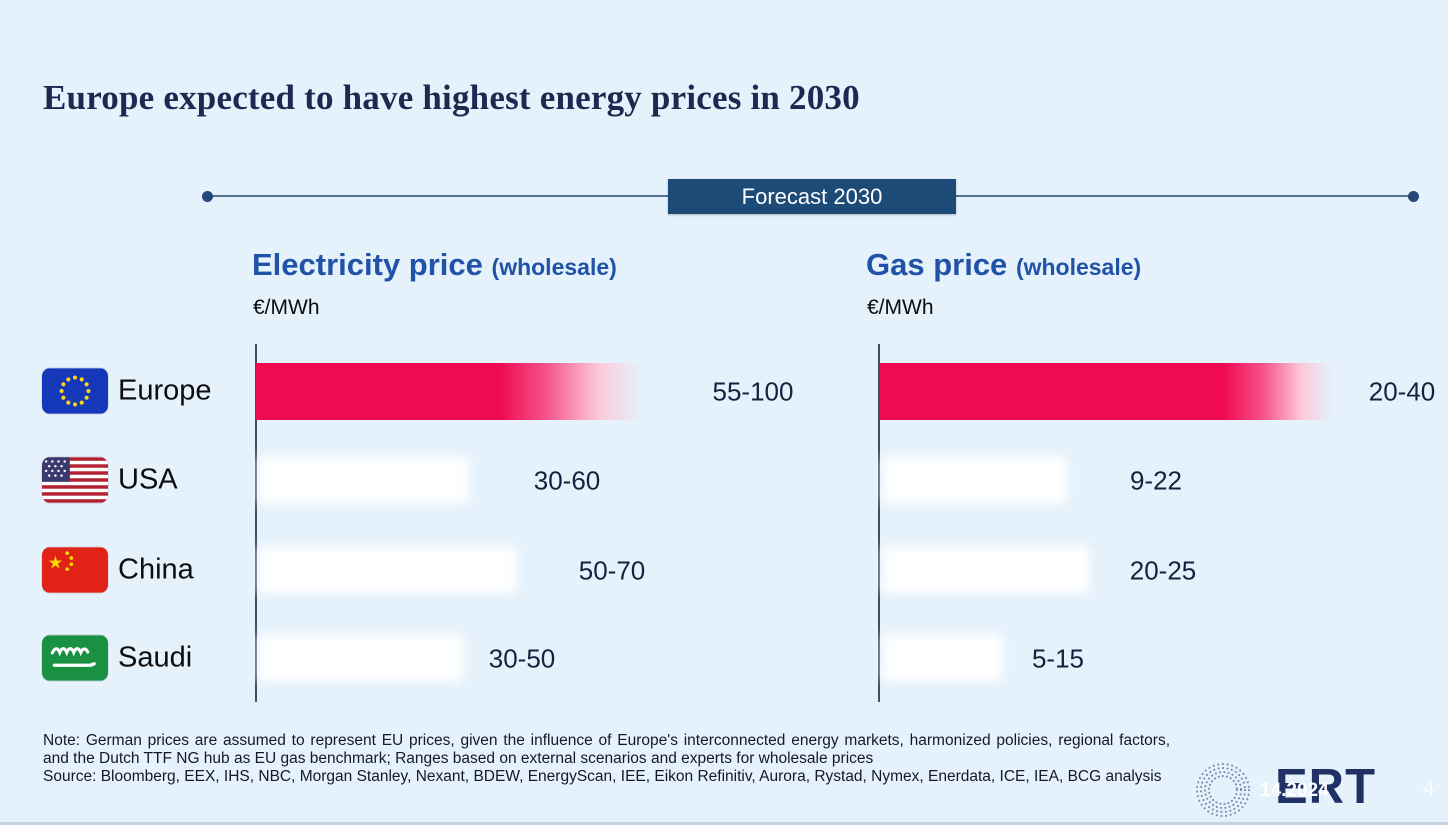 This screenshot has height=825, width=1448. What do you see at coordinates (1156, 480) in the screenshot?
I see `gas-value-usa: 9-22` at bounding box center [1156, 480].